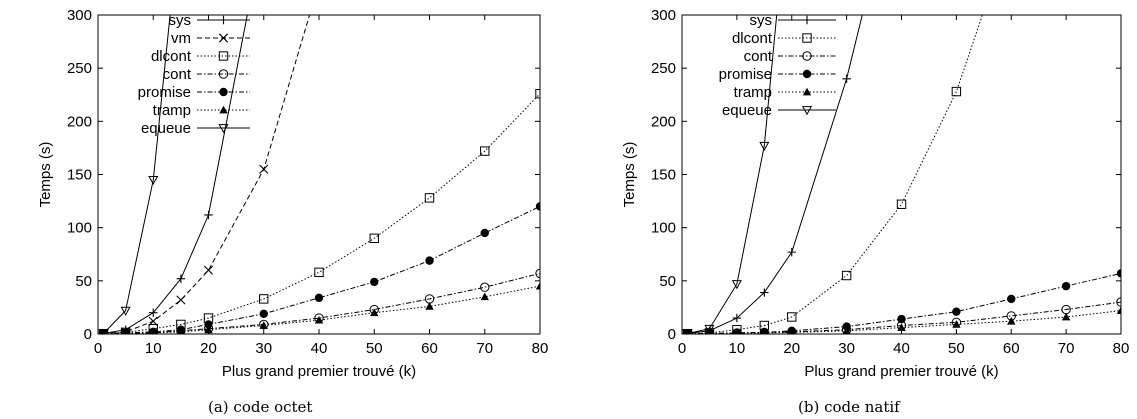  Describe the element at coordinates (223, 74) in the screenshot. I see `legend-marker-cont` at that location.